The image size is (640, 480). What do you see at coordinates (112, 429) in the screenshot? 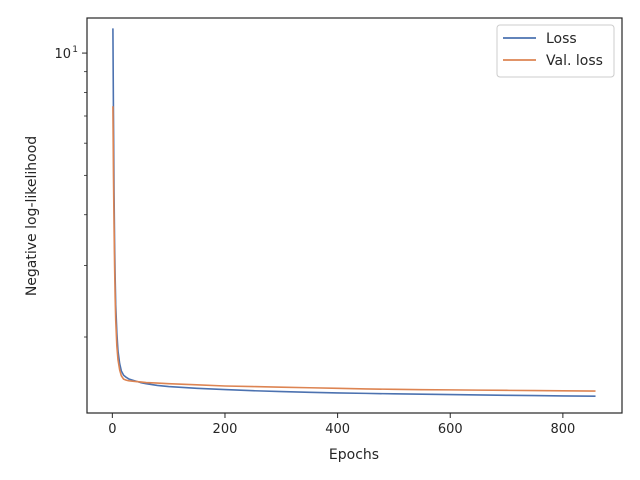
I see `x-tick-label: 0` at bounding box center [112, 429].